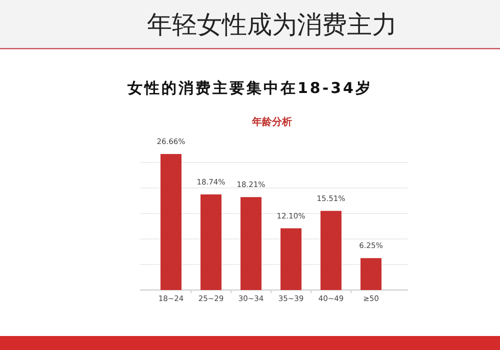 This screenshot has width=500, height=350. I want to click on text: 年龄分析, so click(271, 122).